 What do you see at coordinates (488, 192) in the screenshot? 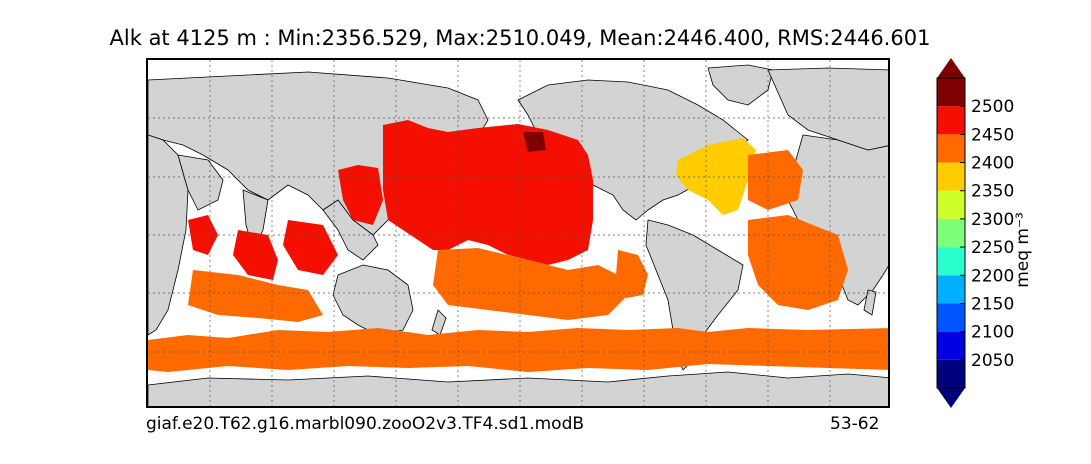
I see `pacific-high-region` at bounding box center [488, 192].